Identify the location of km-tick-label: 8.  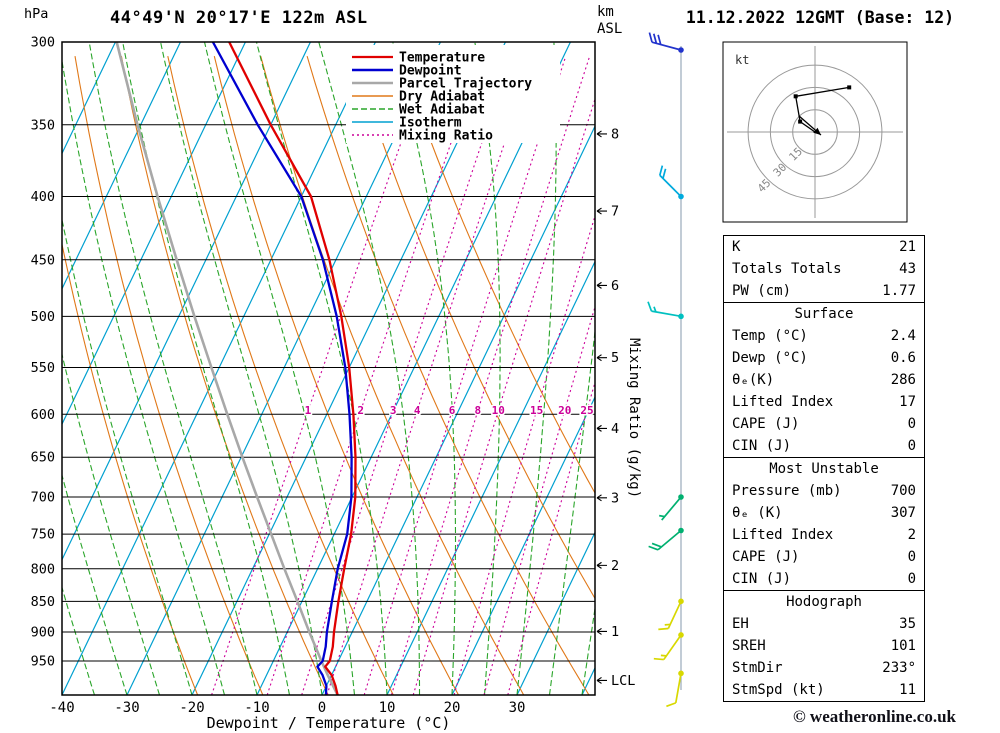
(615, 134).